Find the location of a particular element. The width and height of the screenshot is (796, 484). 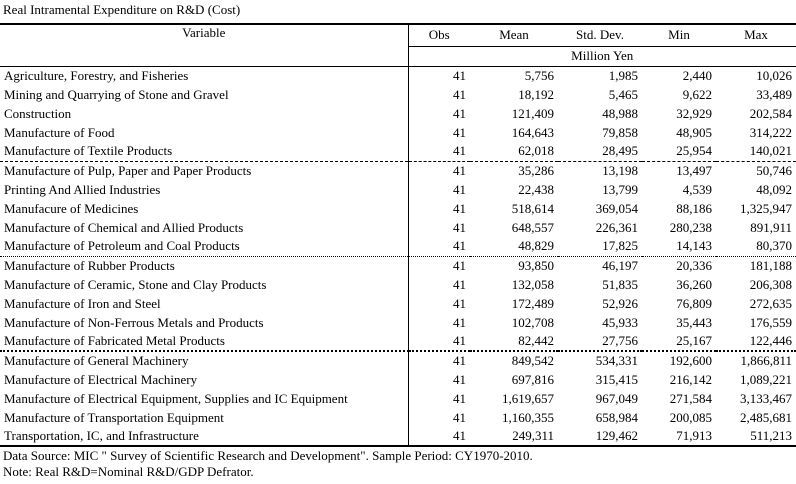

header-row: Variable Obs Mean Std. Dev. Min Max is located at coordinates (398, 45).